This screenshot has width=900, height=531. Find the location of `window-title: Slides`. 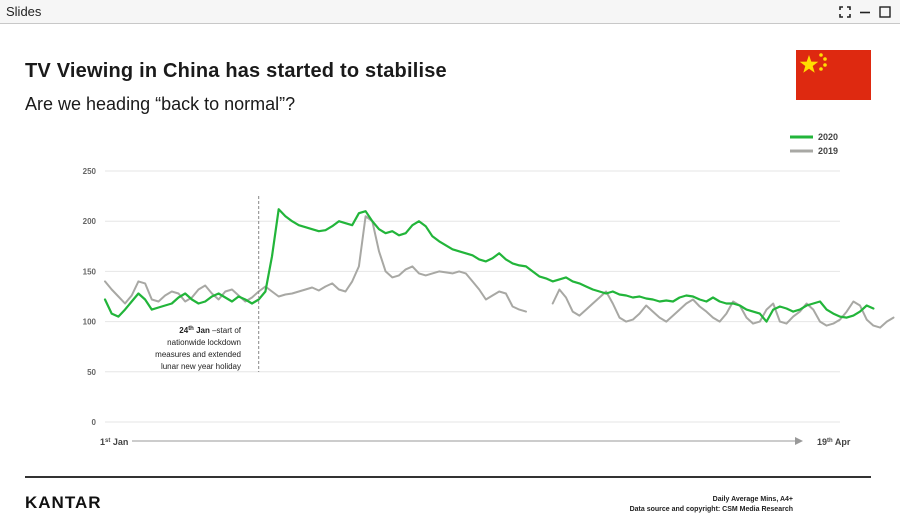

window-title: Slides is located at coordinates (24, 11).